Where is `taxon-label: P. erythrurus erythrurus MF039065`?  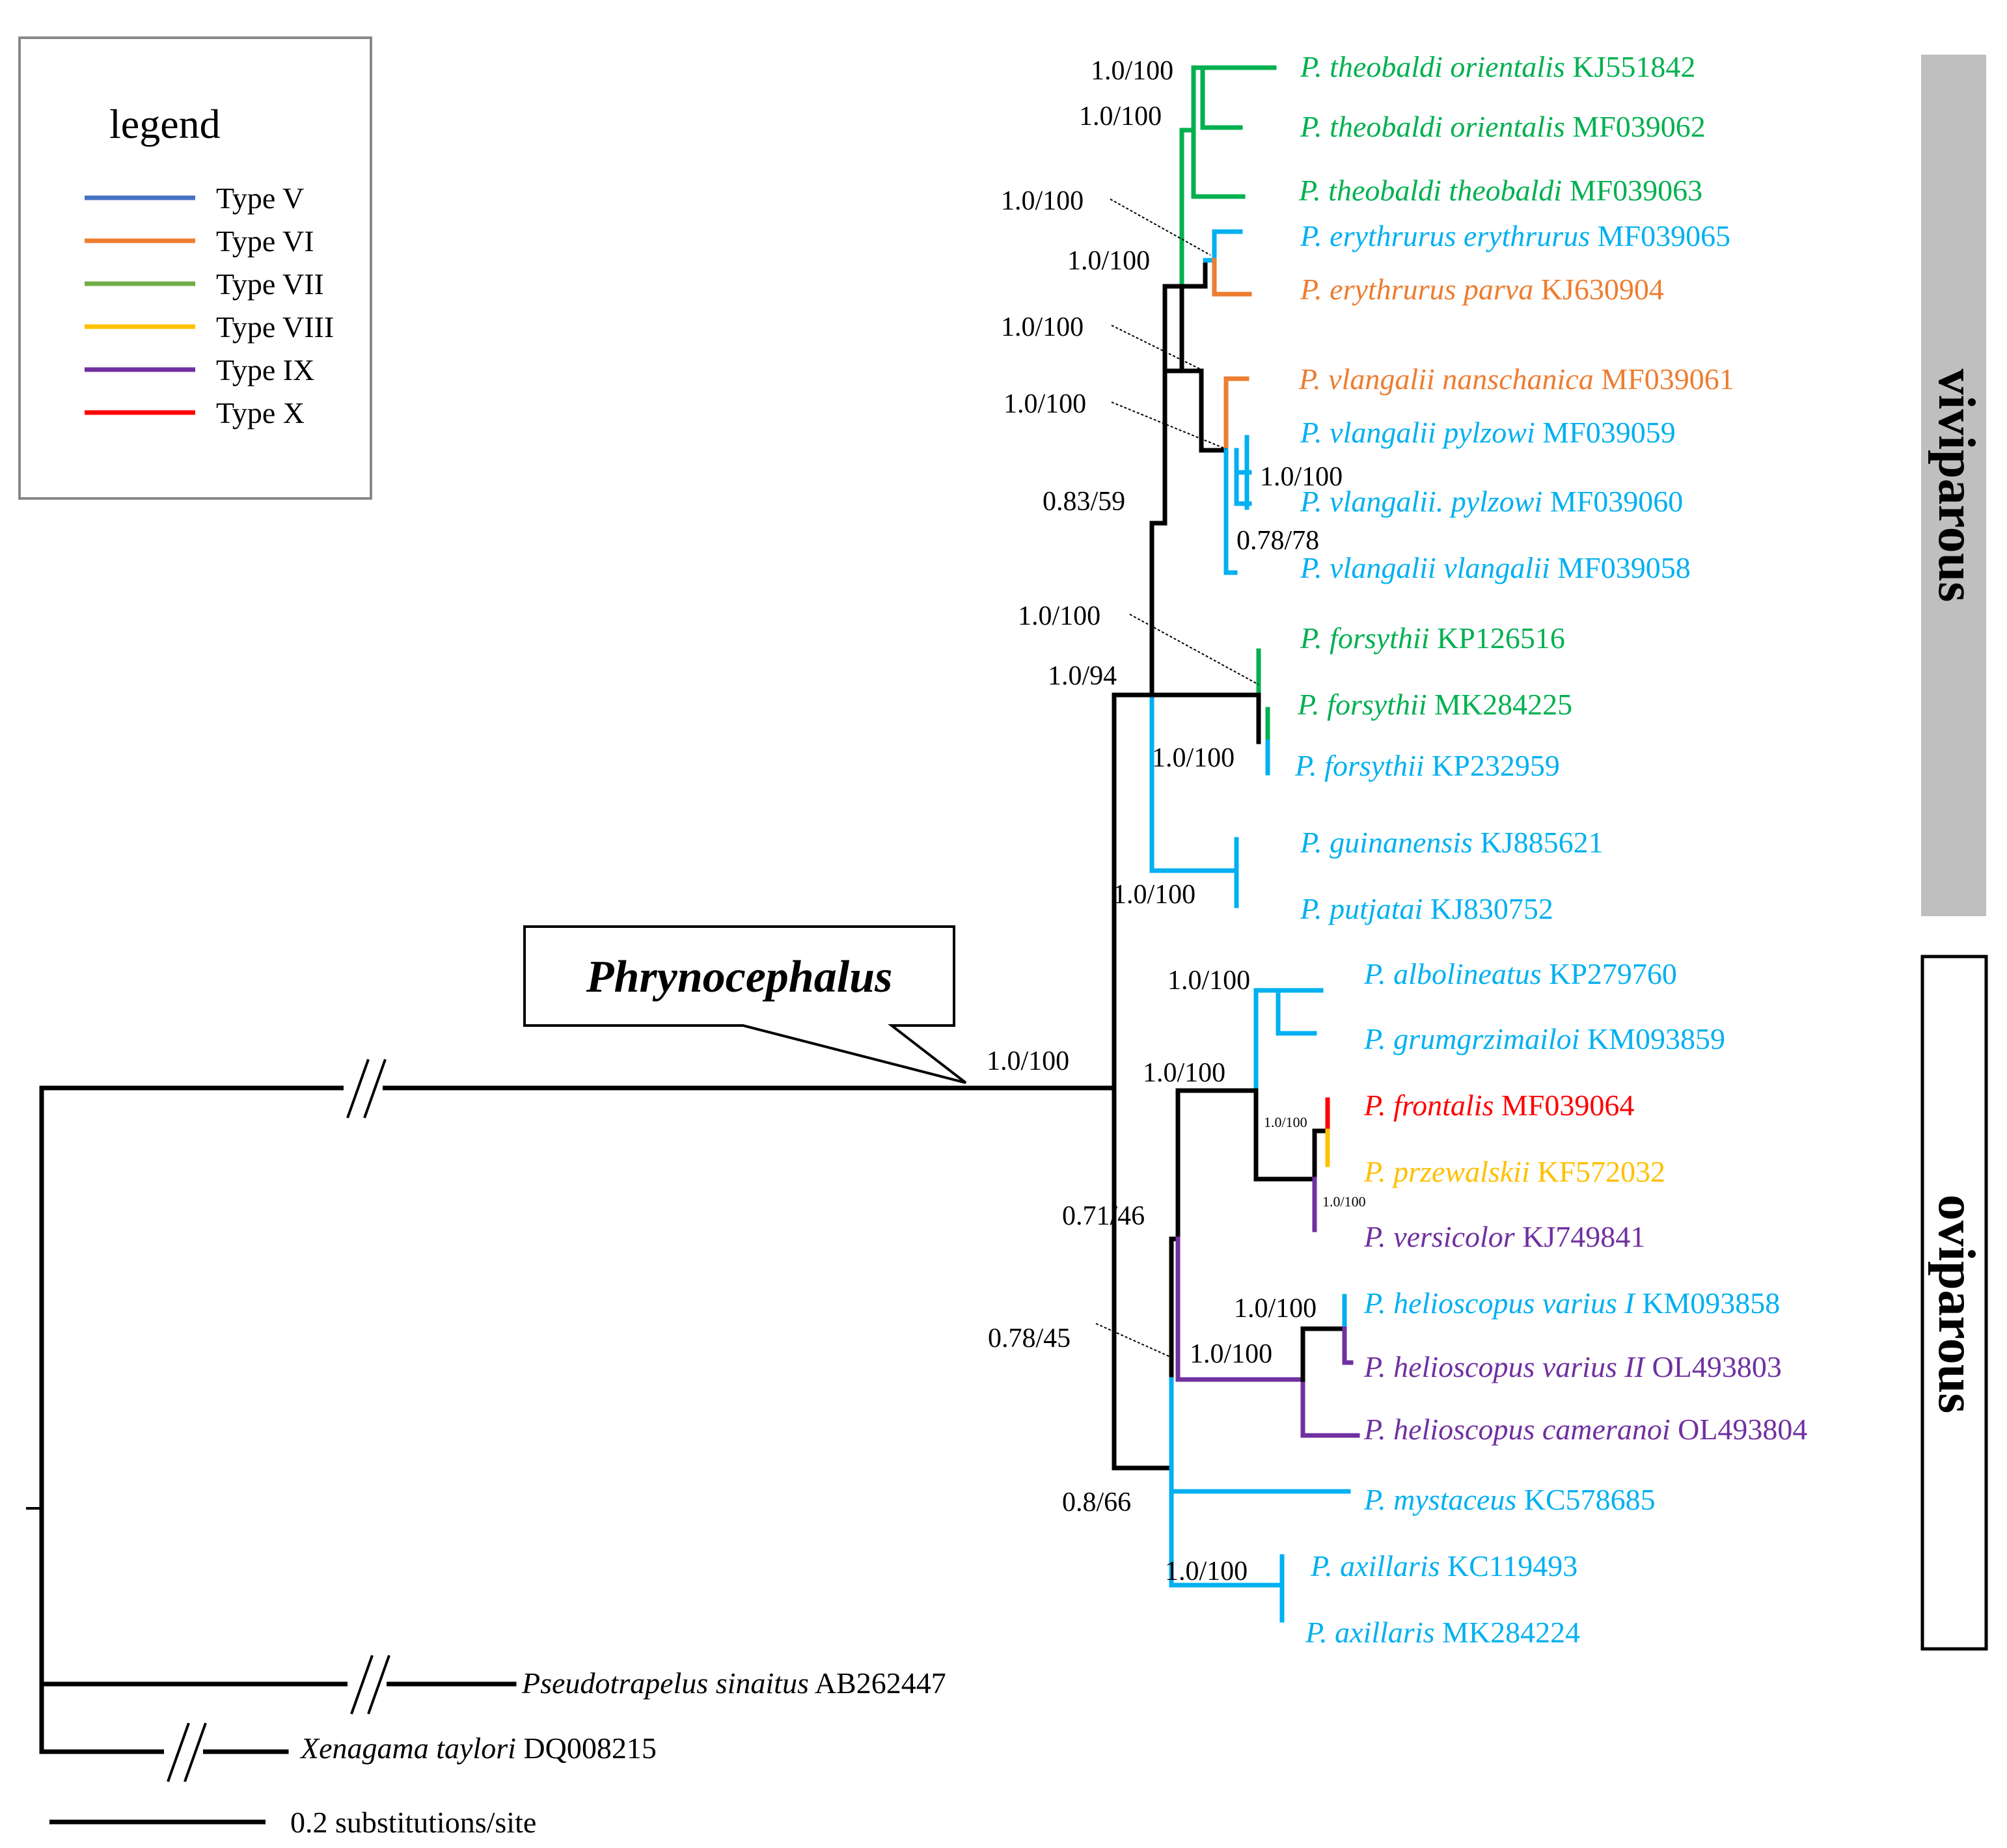 taxon-label: P. erythrurus erythrurus MF039065 is located at coordinates (1515, 235).